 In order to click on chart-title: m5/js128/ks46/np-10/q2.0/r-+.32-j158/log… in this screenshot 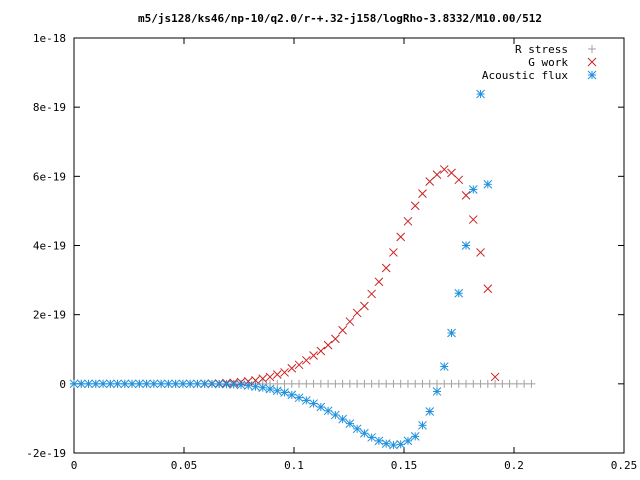, I will do `click(340, 18)`.